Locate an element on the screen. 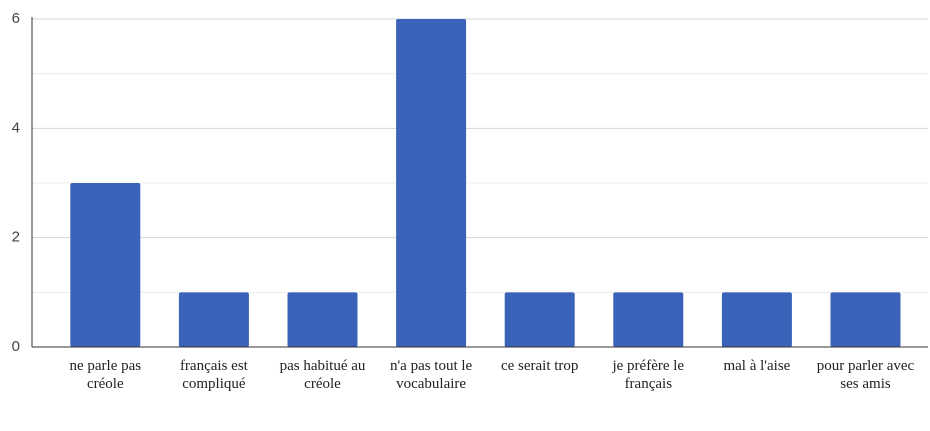 The width and height of the screenshot is (930, 431). x-tick-label: n'a pas tout le vocabulaire is located at coordinates (431, 375).